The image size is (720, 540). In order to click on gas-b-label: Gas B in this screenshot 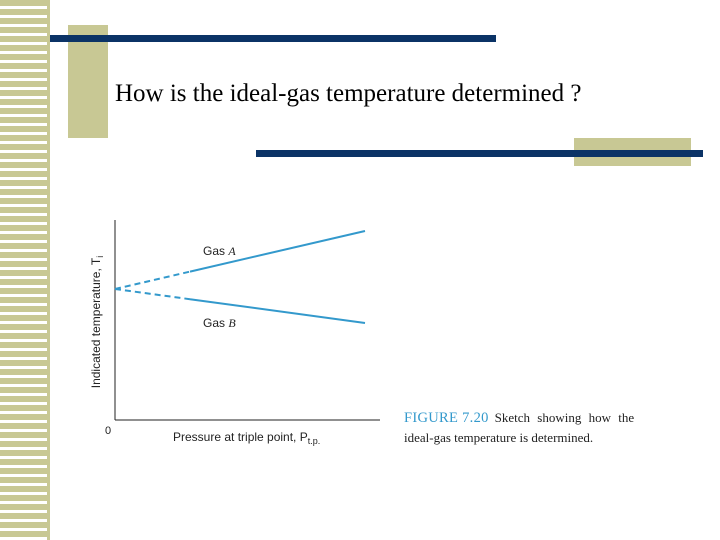, I will do `click(219, 323)`.